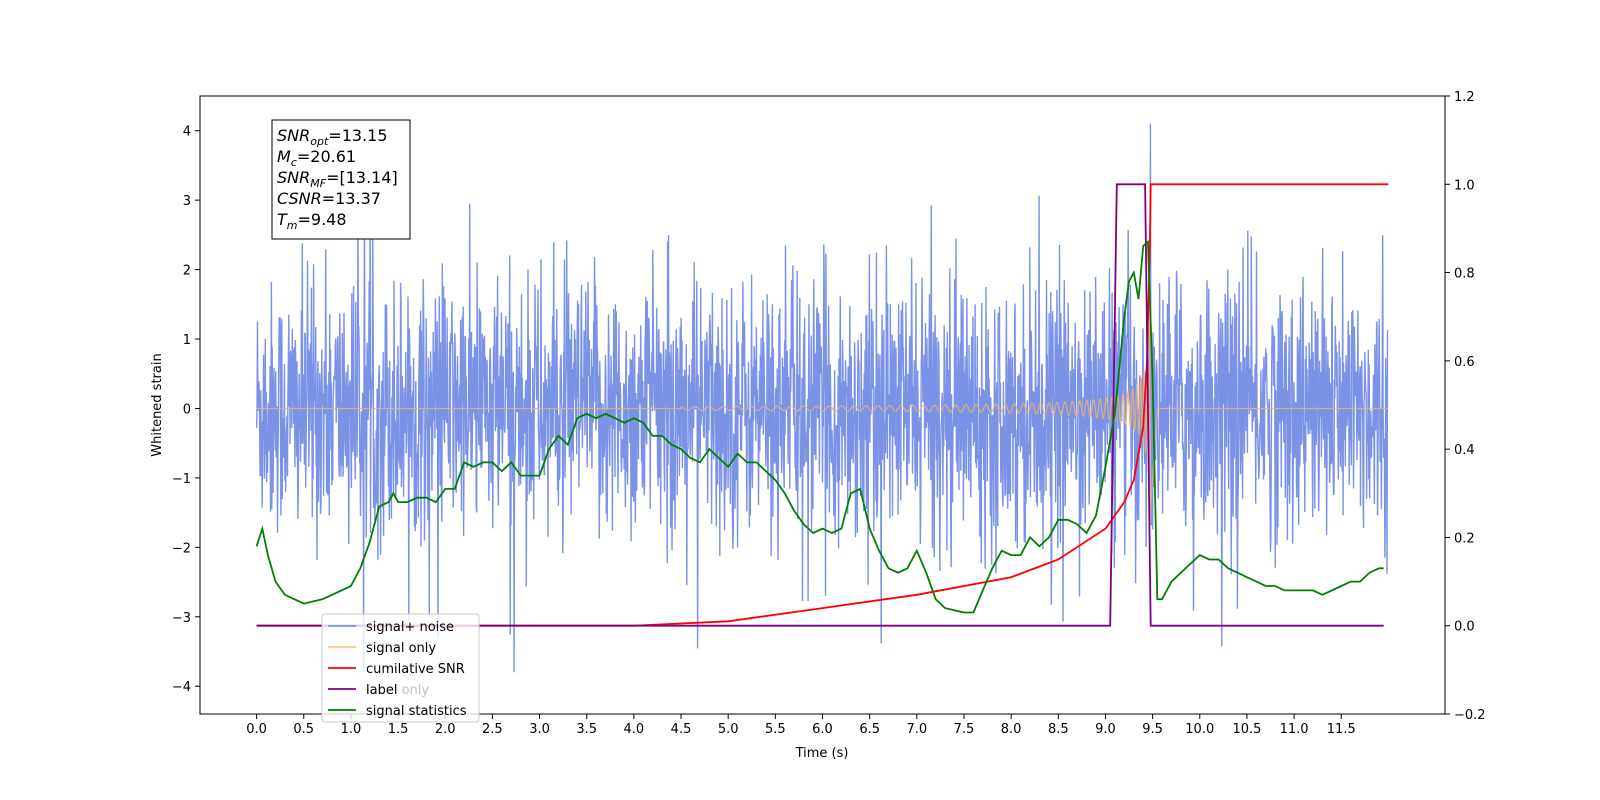 The image size is (1600, 800). I want to click on annotation-line: SNRMF=[13.14], so click(337, 179).